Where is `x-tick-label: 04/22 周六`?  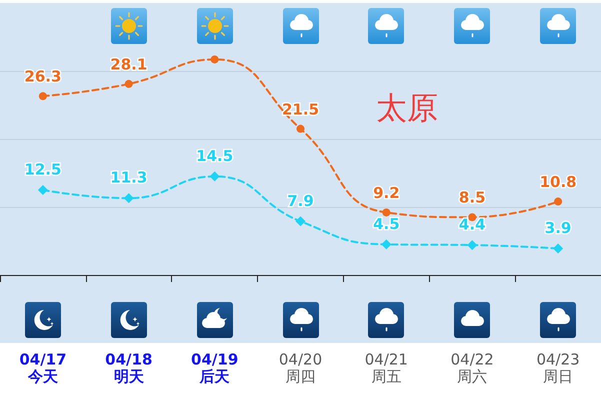 x-tick-label: 04/22 周六 is located at coordinates (472, 368).